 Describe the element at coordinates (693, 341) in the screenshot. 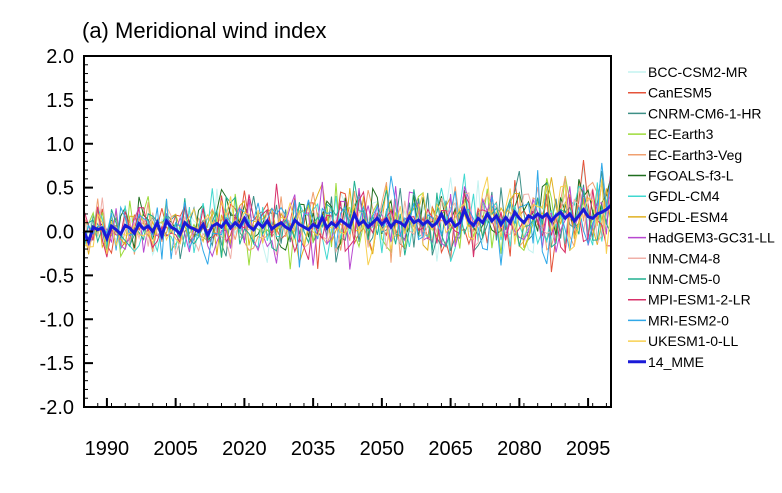

I see `legend-label-ukesm1-0-ll: UKESM1-0-LL` at that location.